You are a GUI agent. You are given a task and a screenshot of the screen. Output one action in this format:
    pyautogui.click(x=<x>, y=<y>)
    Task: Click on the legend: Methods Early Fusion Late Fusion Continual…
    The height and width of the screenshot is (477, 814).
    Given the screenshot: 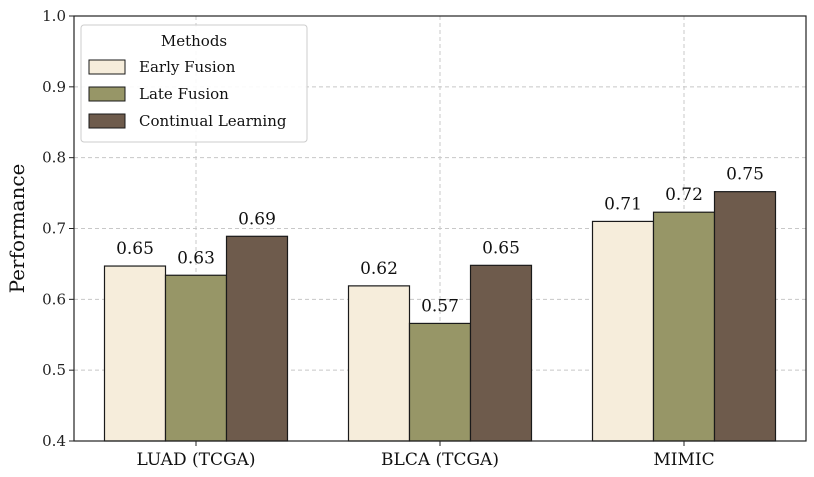 What is the action you would take?
    pyautogui.click(x=194, y=83)
    